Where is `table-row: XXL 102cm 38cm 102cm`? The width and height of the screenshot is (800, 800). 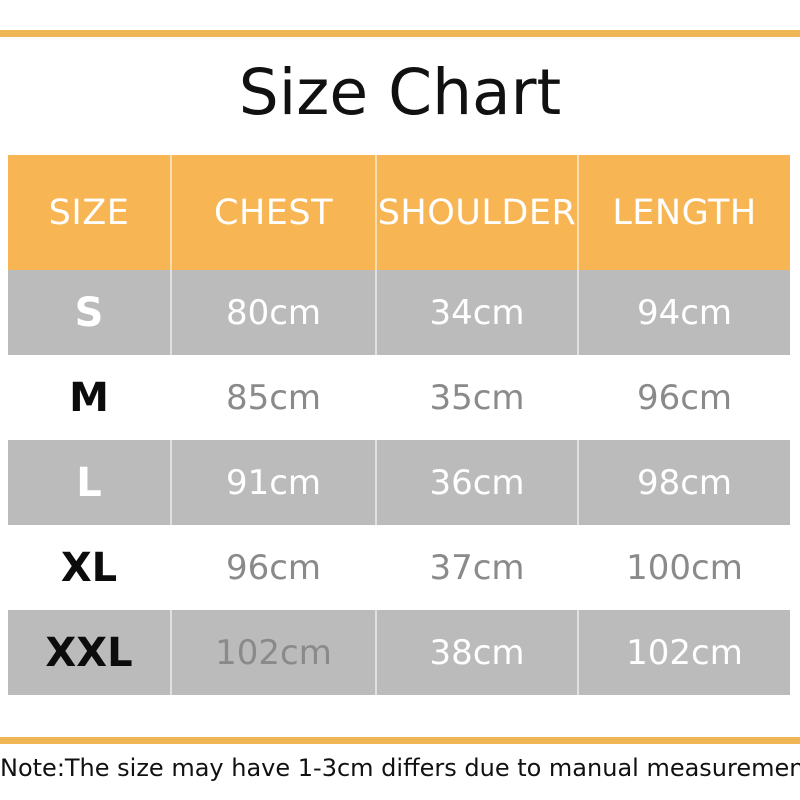 table-row: XXL 102cm 38cm 102cm is located at coordinates (399, 652).